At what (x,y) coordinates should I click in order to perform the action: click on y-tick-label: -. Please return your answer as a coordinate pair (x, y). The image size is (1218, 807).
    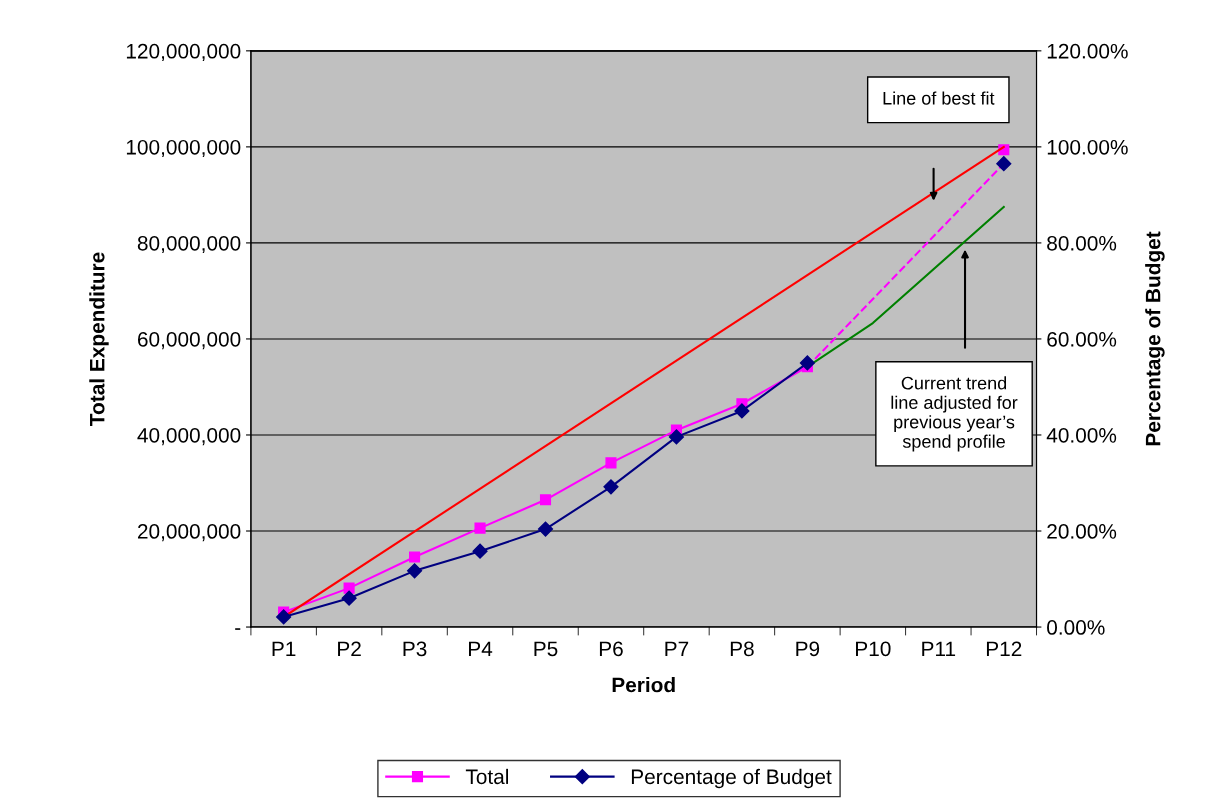
    Looking at the image, I should click on (238, 629).